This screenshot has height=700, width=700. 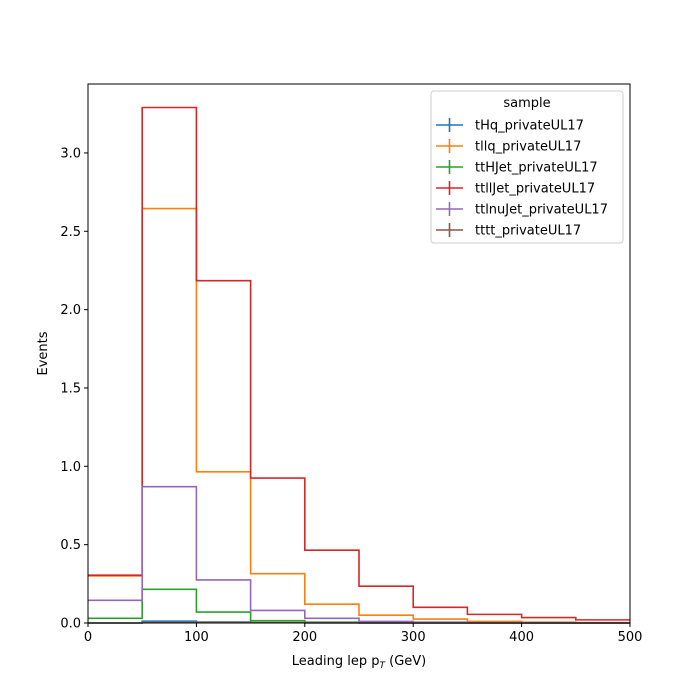 I want to click on legend-label: ttHJet_privateUL17, so click(x=536, y=168).